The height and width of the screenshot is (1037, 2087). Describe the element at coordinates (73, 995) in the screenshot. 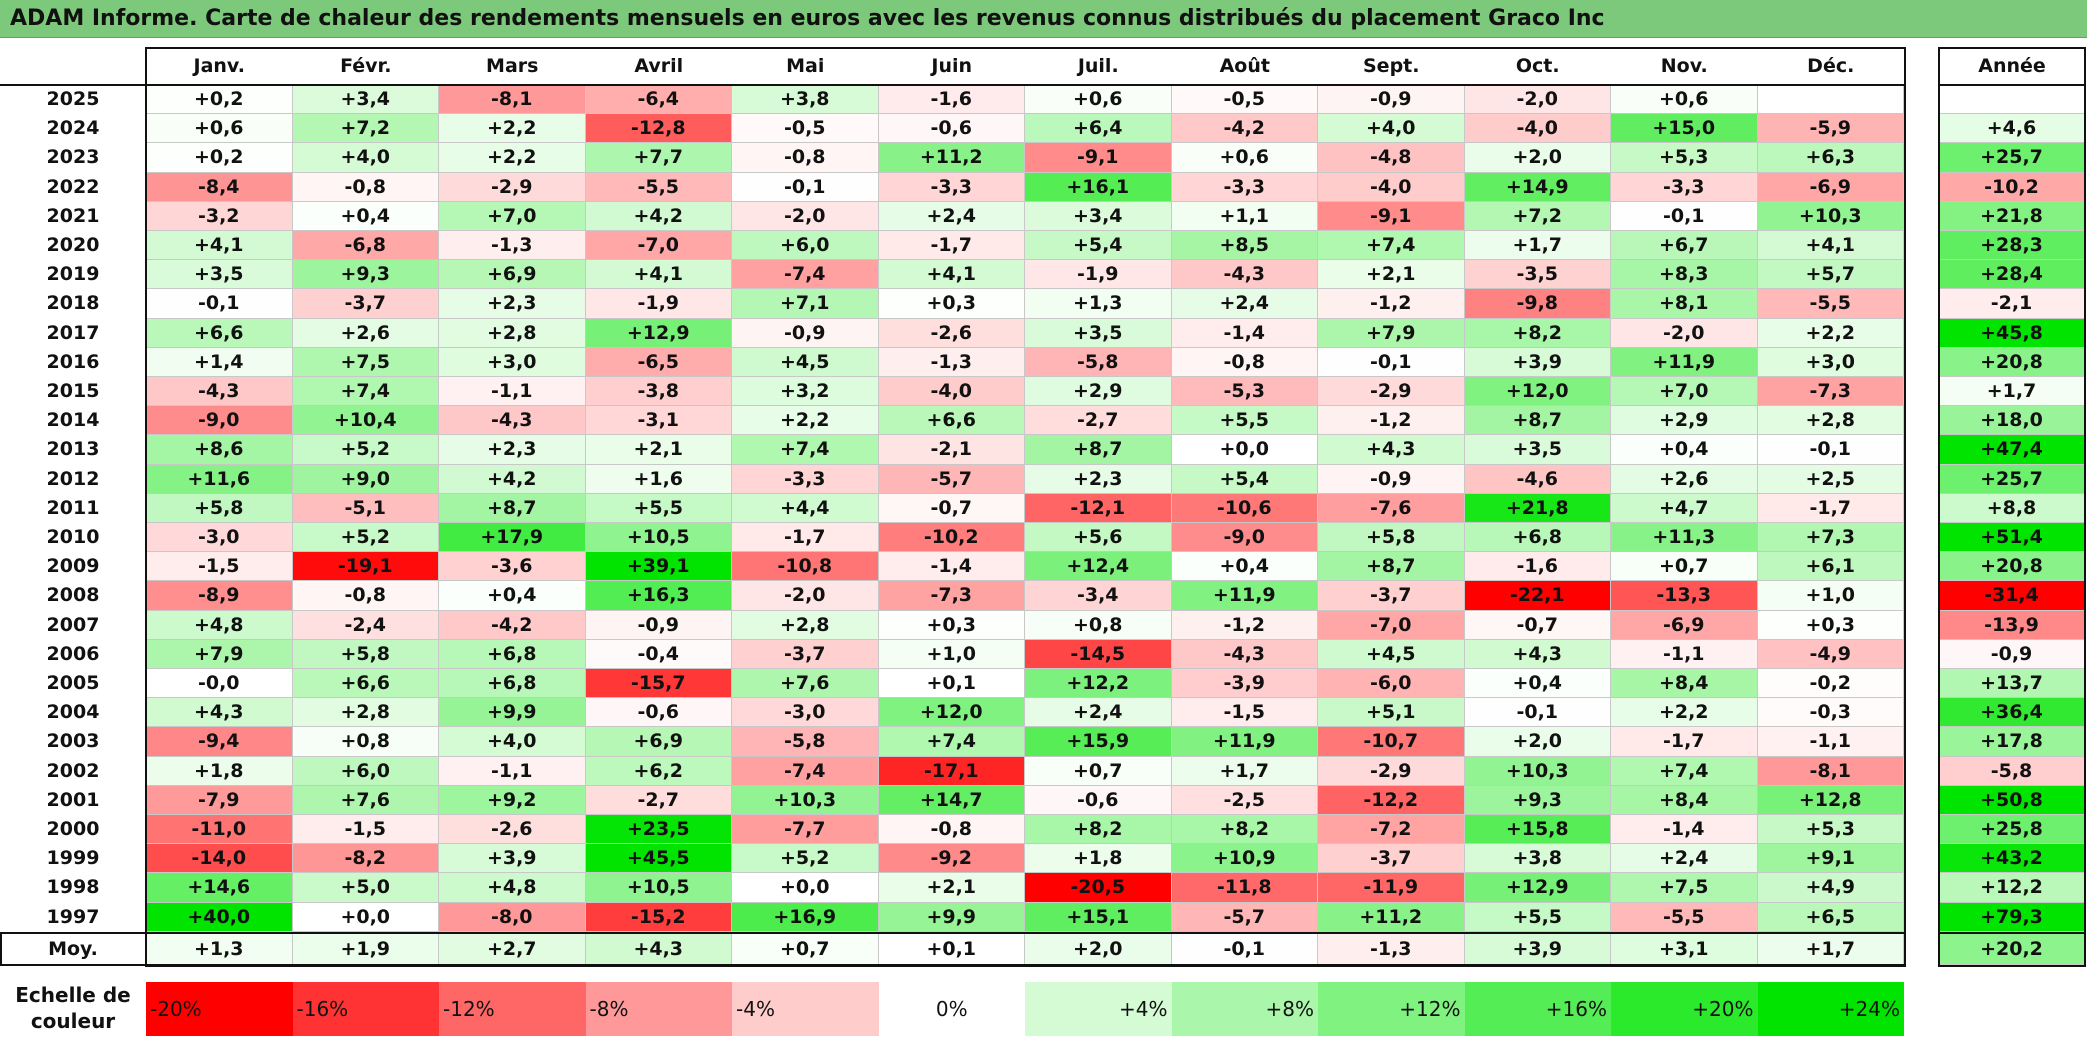

I see `scale-label-line1: Echelle de` at that location.